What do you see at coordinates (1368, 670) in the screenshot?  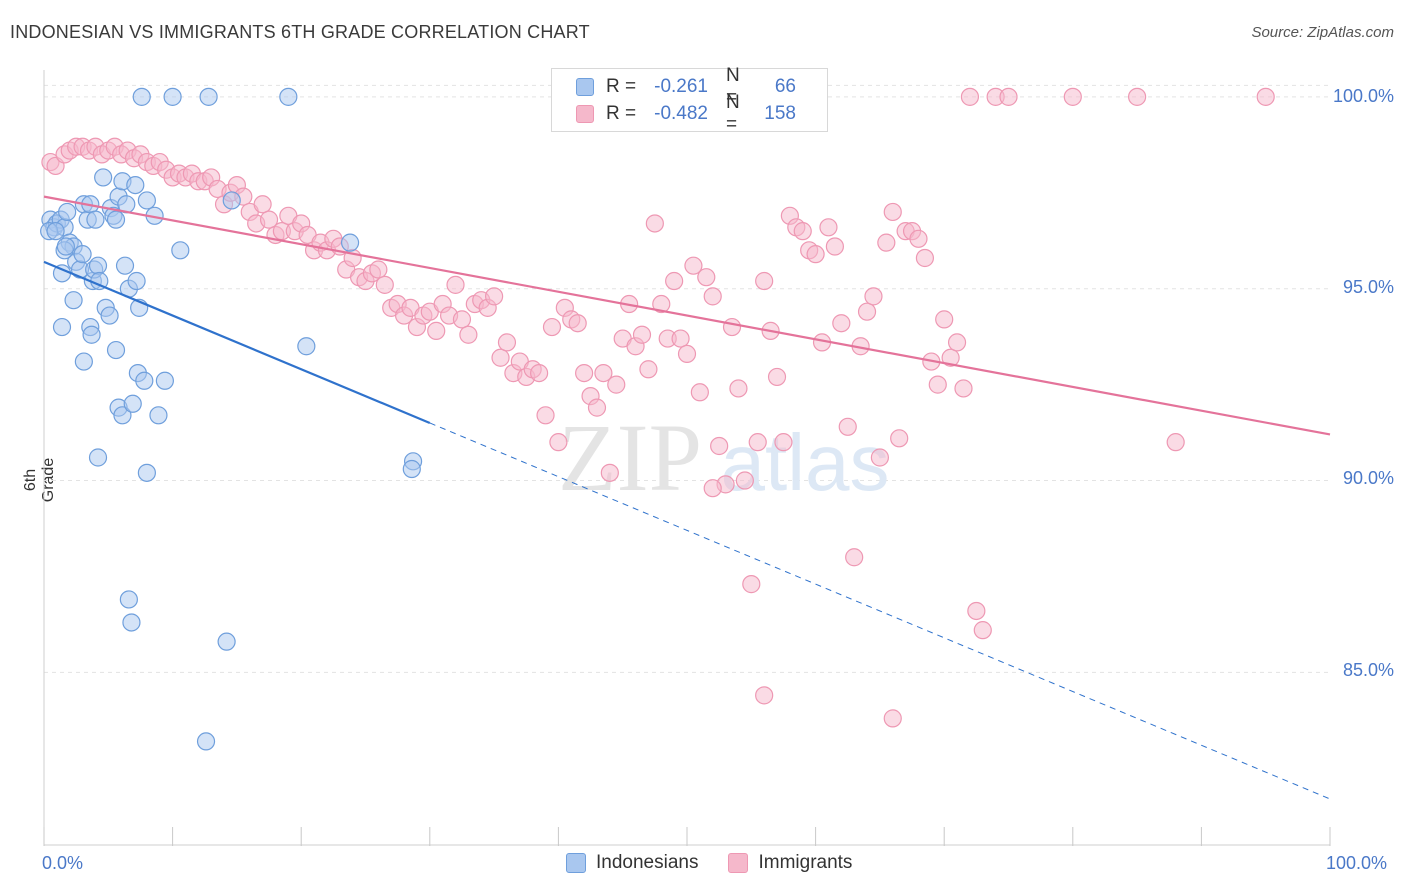 I see `y-tick-85: 85.0%` at bounding box center [1368, 670].